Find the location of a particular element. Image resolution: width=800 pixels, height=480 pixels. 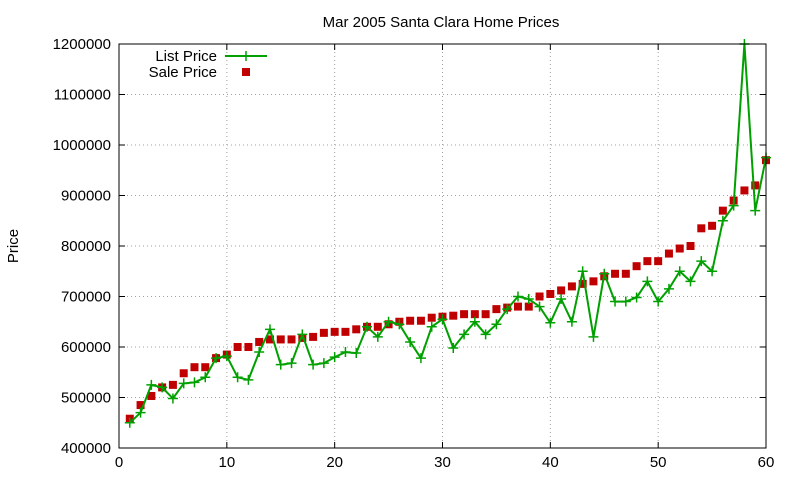

y-tick-label: 1100000 is located at coordinates (82, 95).